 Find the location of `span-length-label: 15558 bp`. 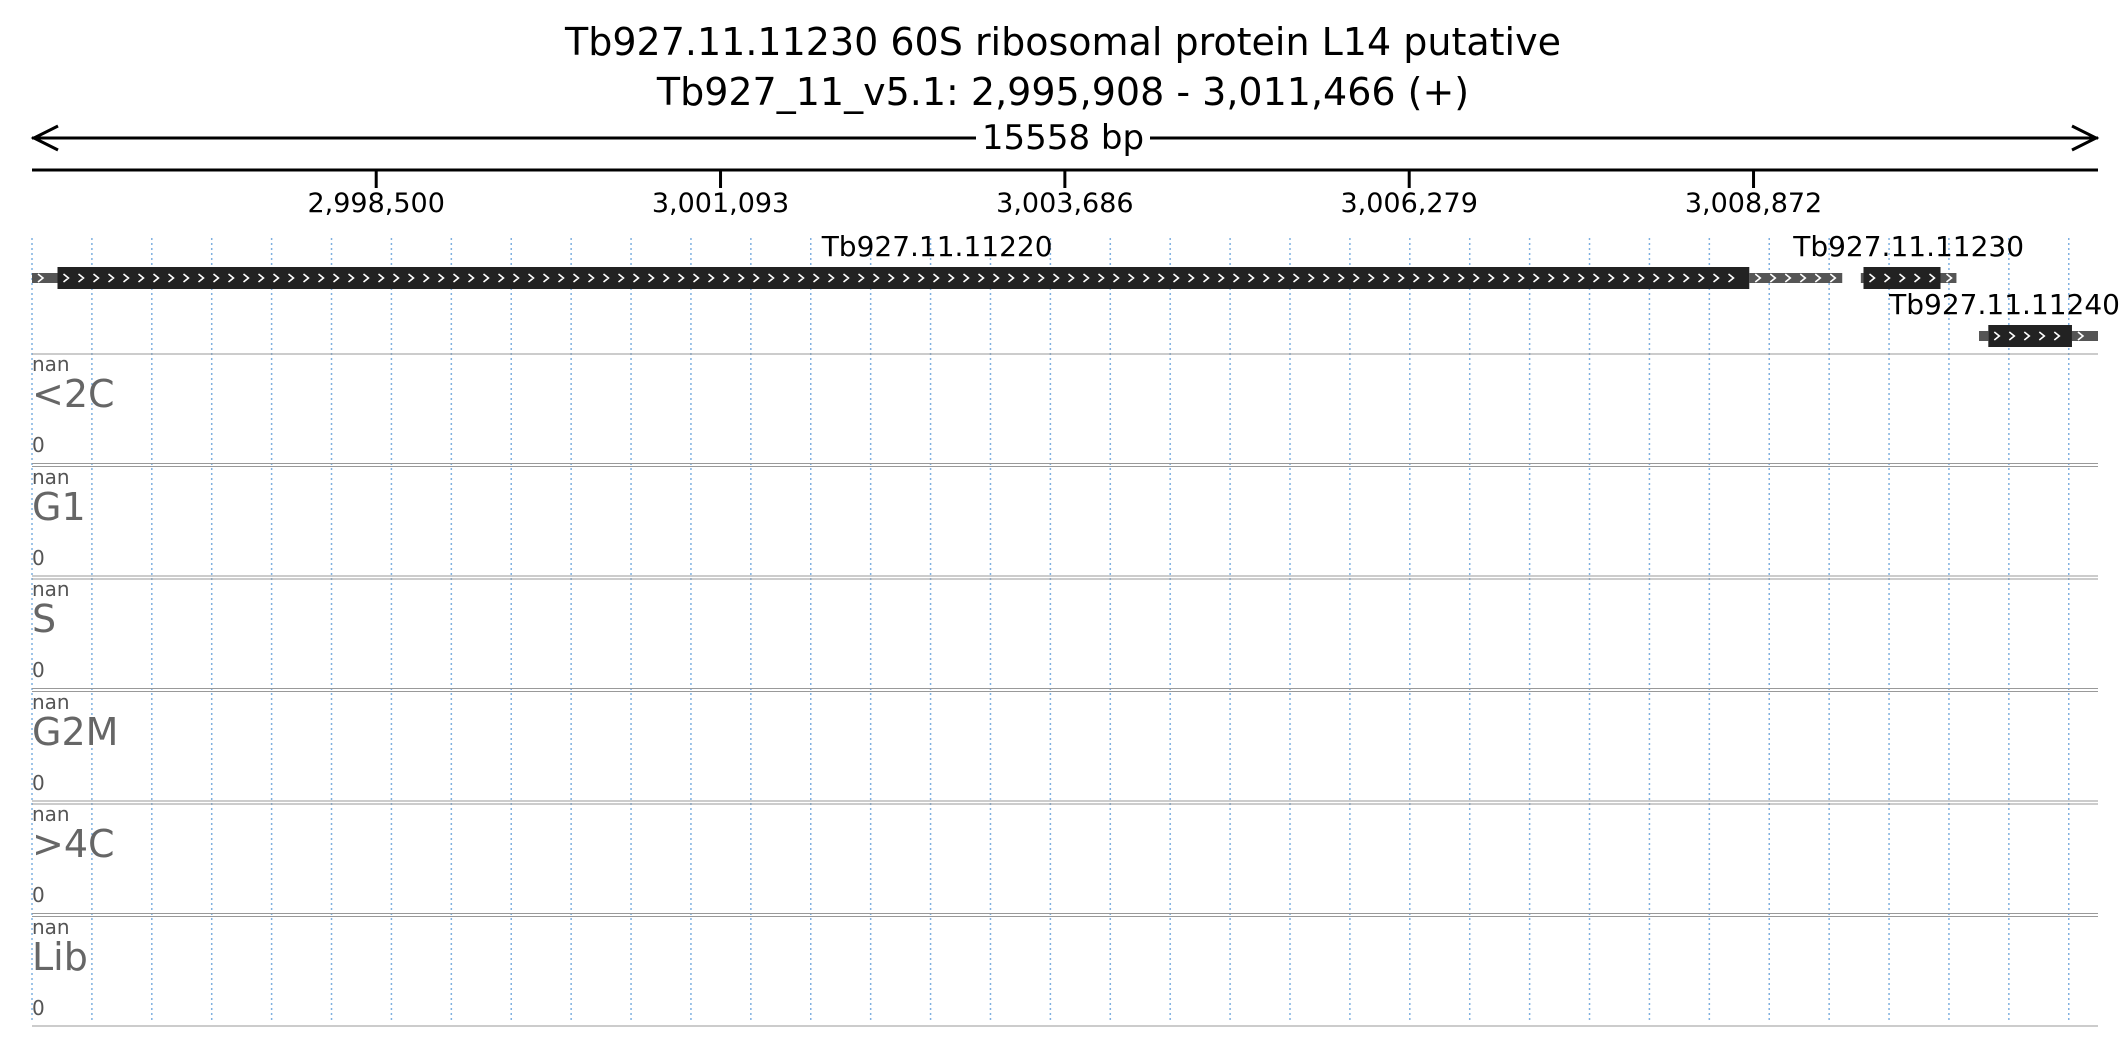

span-length-label: 15558 bp is located at coordinates (1063, 138).